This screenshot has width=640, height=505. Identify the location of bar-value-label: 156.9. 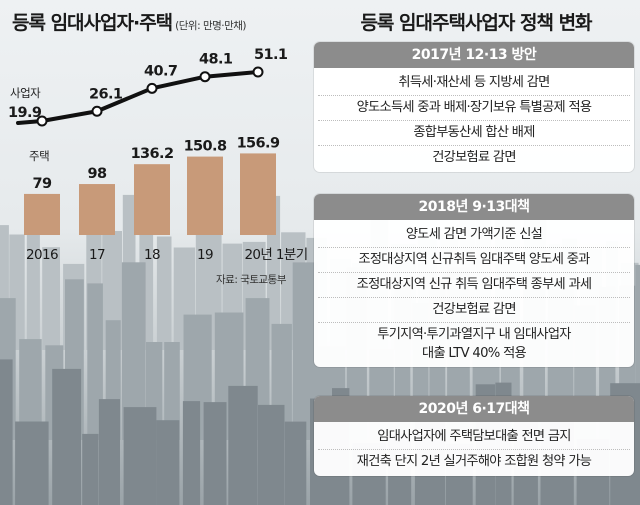
(258, 143).